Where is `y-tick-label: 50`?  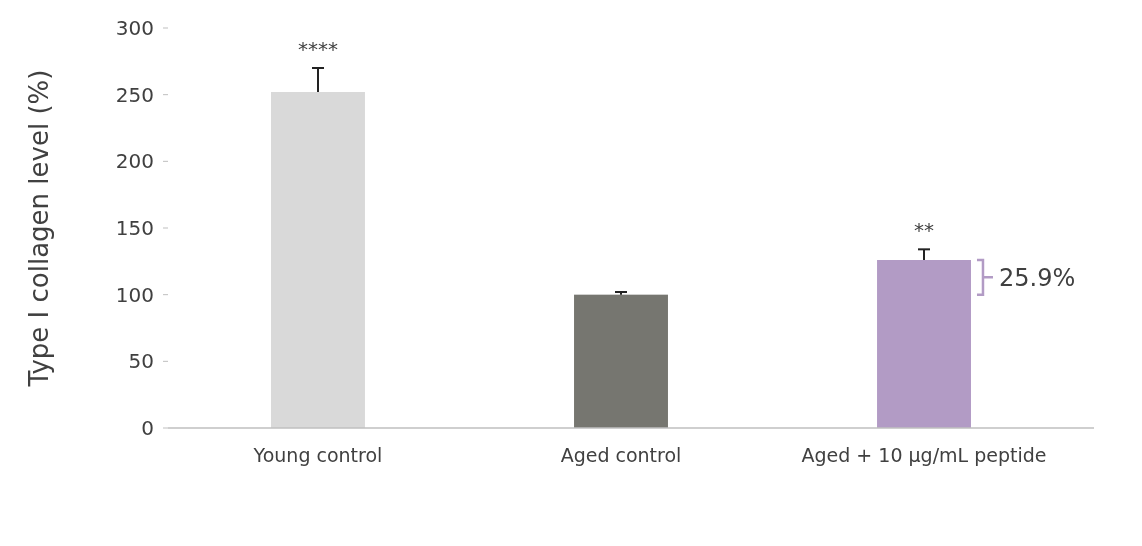 y-tick-label: 50 is located at coordinates (141, 361).